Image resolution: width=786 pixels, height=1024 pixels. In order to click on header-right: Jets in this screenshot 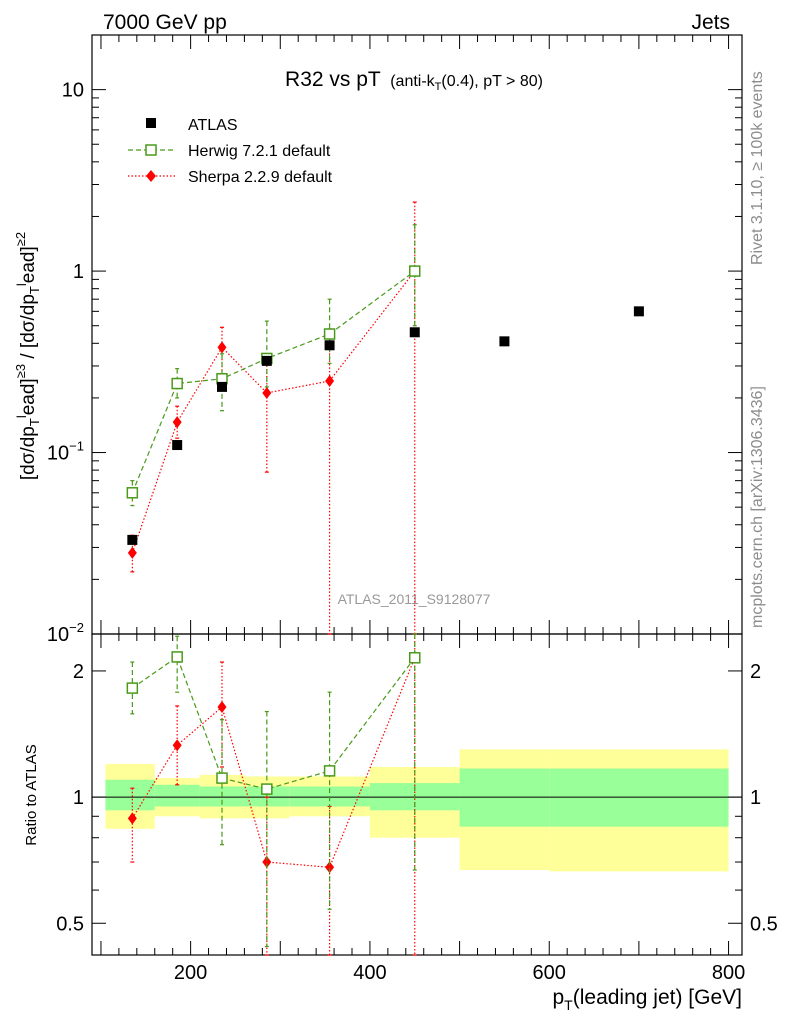, I will do `click(710, 22)`.